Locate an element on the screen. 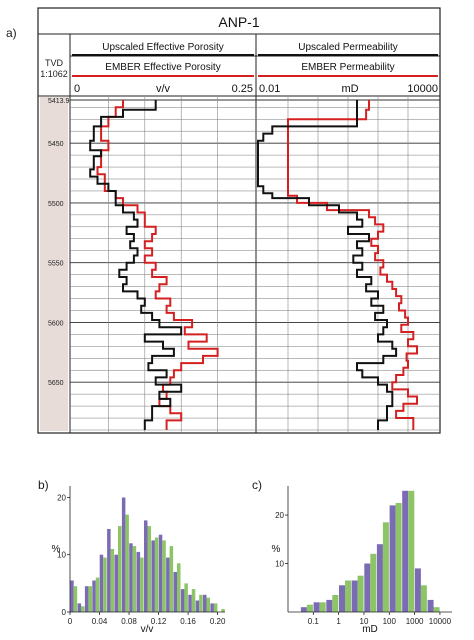 The image size is (474, 640). permeability-ember-curve is located at coordinates (352, 265).